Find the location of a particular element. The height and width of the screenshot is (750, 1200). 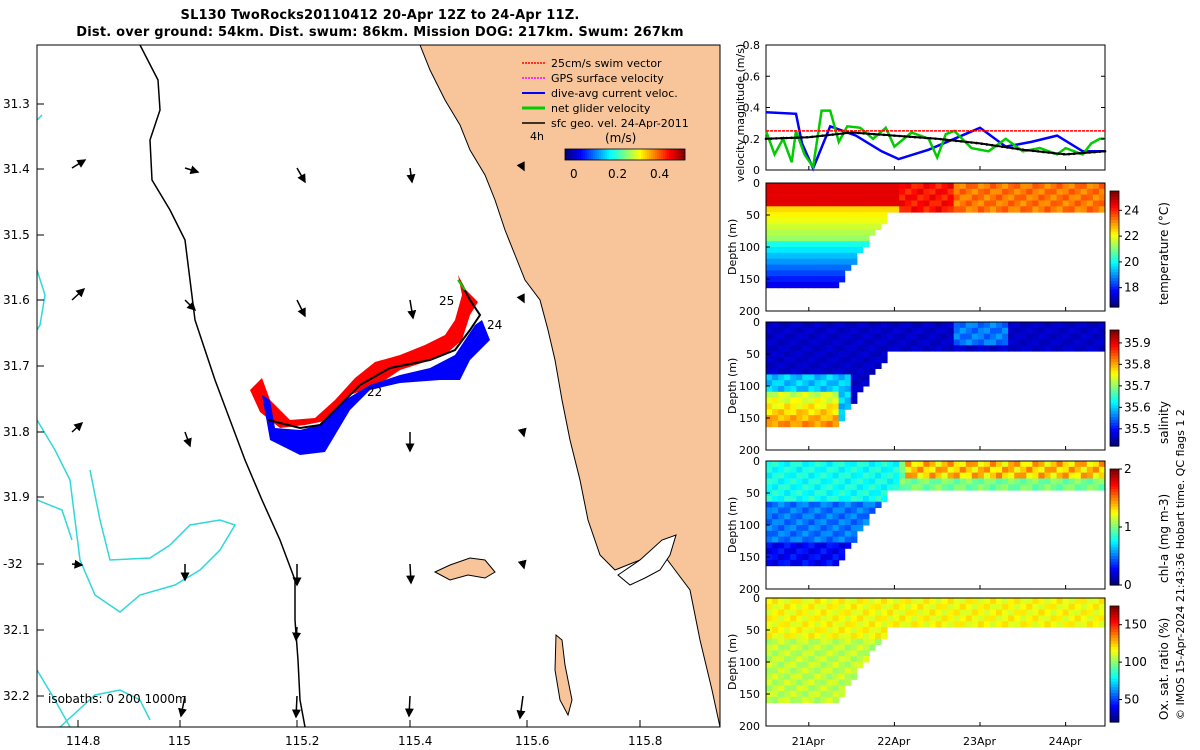

depth-tick-label: 200 is located at coordinates (749, 589).